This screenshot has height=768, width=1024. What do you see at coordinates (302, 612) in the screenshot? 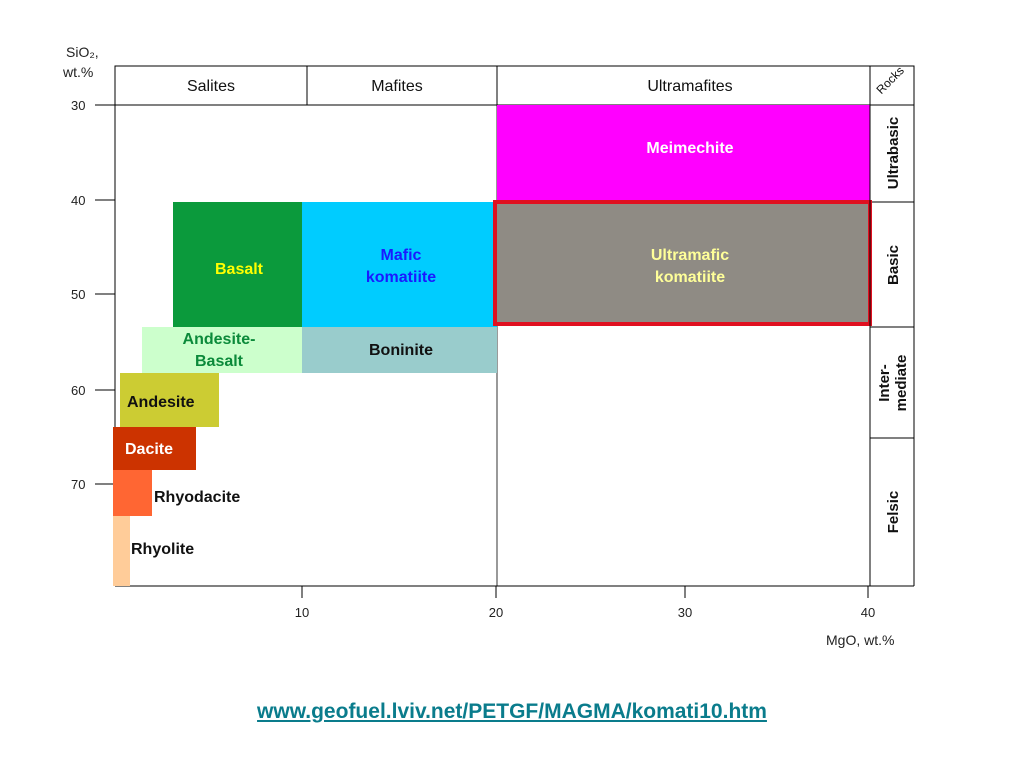
I see `x-tick-label: 10` at bounding box center [302, 612].